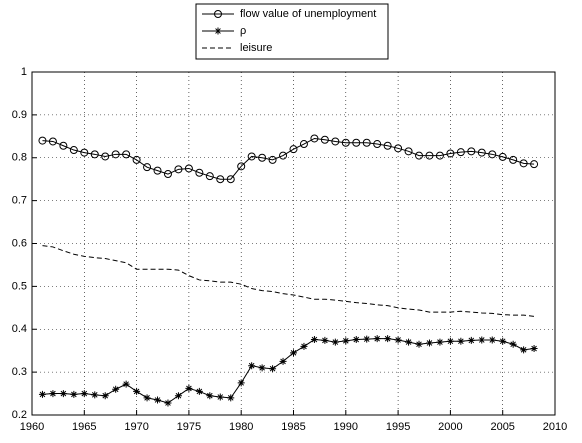 This screenshot has width=582, height=443. I want to click on y-tick-label: 0.9, so click(19, 115).